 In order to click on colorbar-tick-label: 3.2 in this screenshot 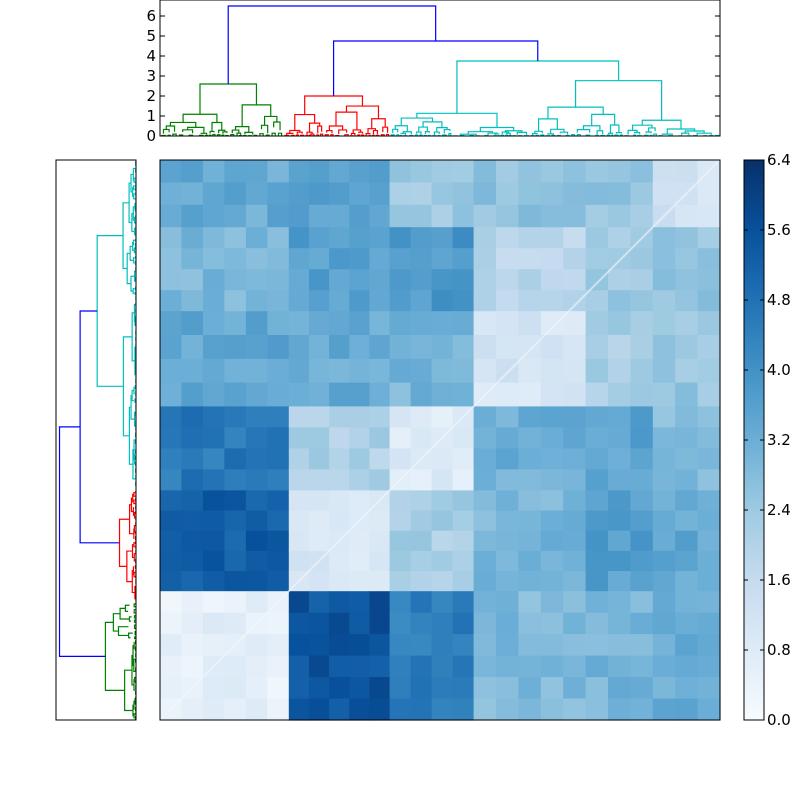, I will do `click(779, 440)`.